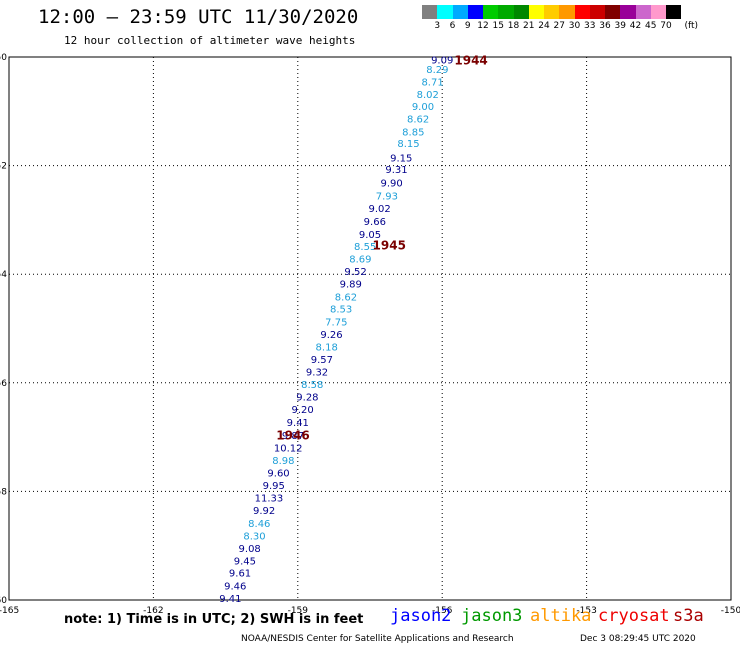  Describe the element at coordinates (392, 183) in the screenshot. I see `swh-data-label: 9.90` at that location.